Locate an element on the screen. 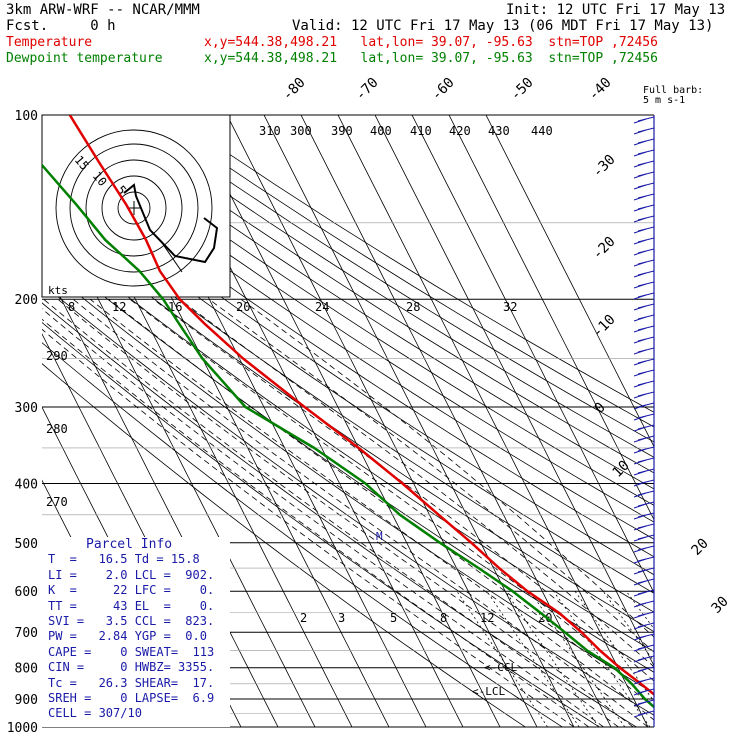 The height and width of the screenshot is (740, 740). lcl-marker: <-LCL is located at coordinates (488, 691).